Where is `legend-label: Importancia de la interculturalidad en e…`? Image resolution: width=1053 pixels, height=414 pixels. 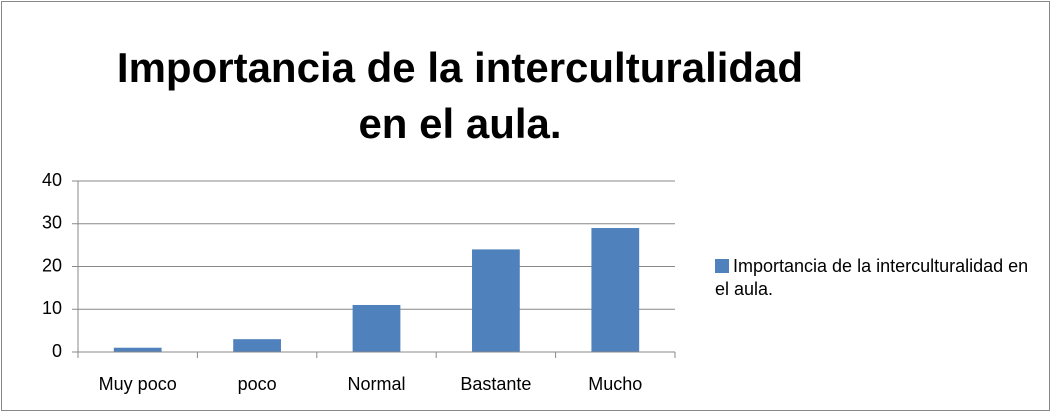
legend-label: Importancia de la interculturalidad en e… is located at coordinates (872, 277).